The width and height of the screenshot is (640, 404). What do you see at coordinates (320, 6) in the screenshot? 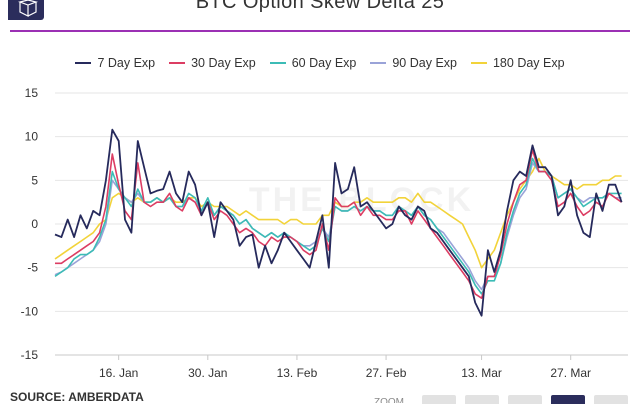
I see `chart-title: BTC Option Skew Delta 25` at bounding box center [320, 6].